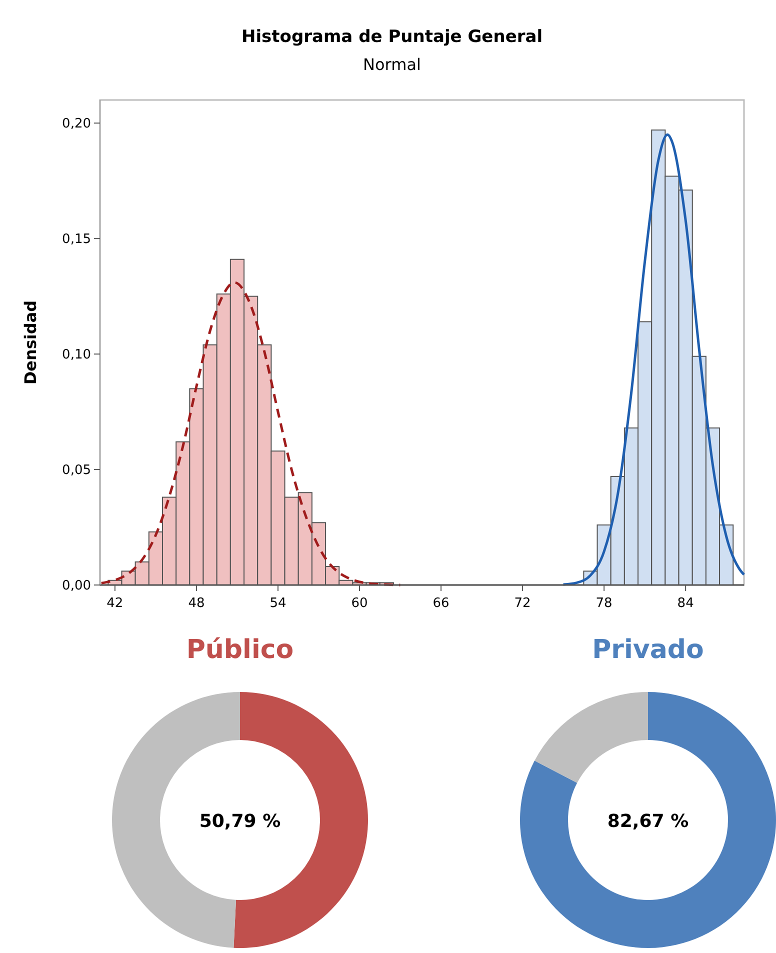 The height and width of the screenshot is (953, 776). Describe the element at coordinates (392, 37) in the screenshot. I see `chart-title: Histograma de Puntaje General` at that location.